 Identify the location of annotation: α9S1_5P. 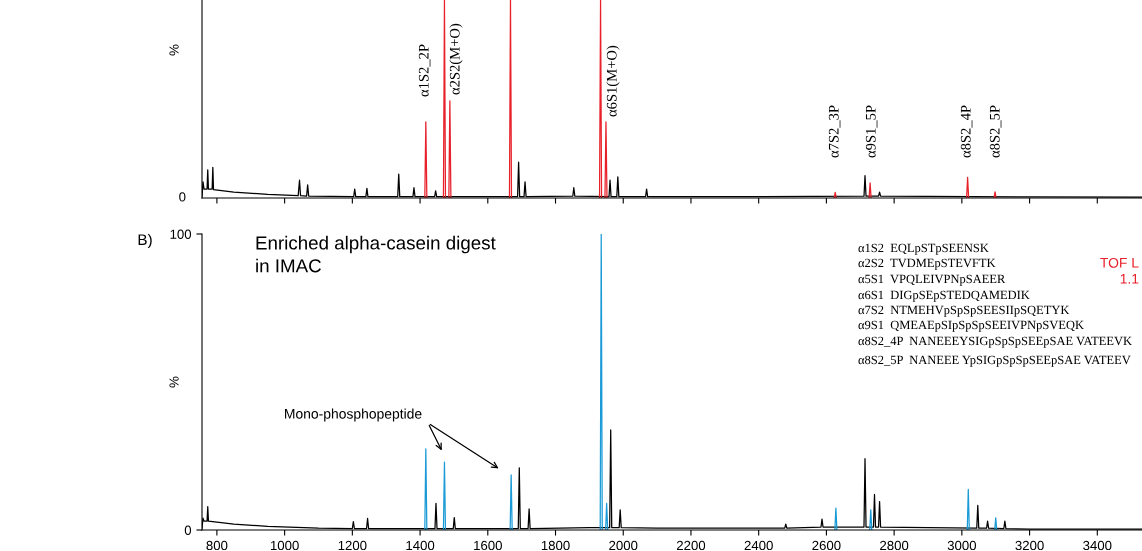
(871, 131).